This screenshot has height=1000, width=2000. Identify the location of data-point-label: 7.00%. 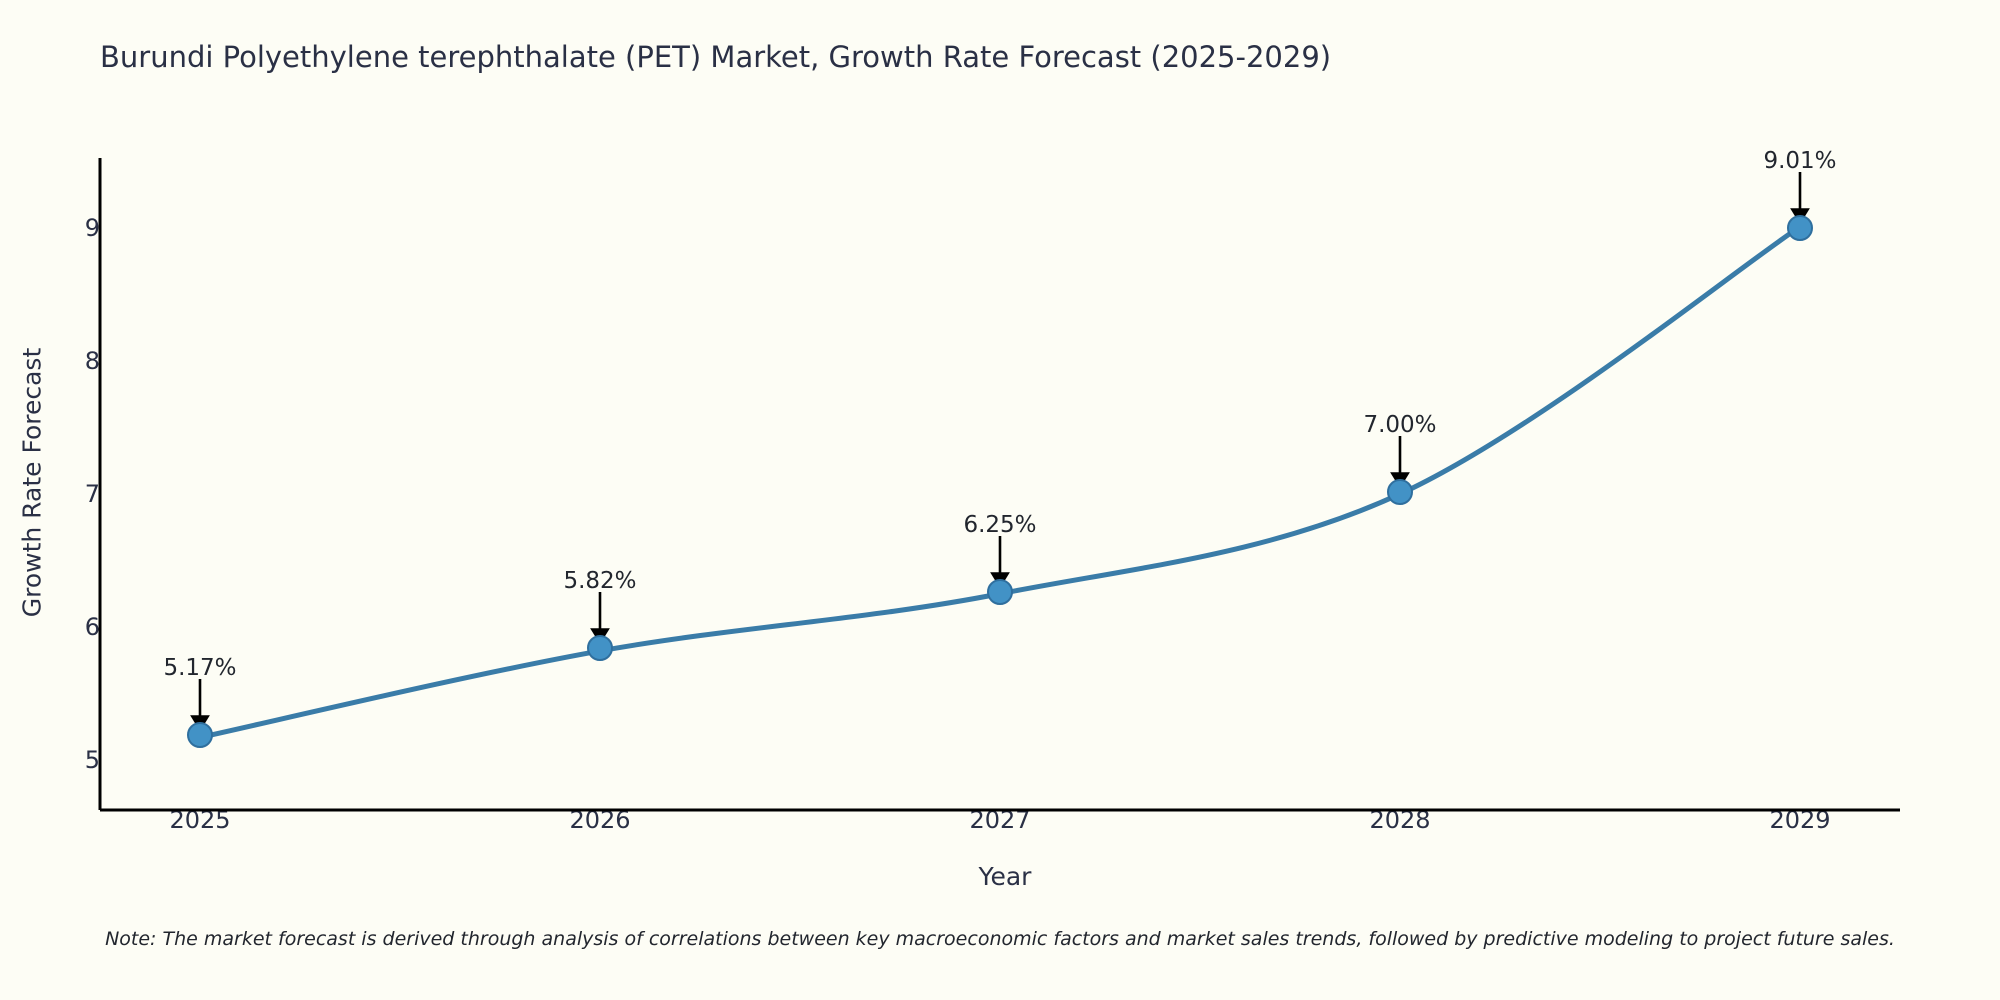
(1400, 425).